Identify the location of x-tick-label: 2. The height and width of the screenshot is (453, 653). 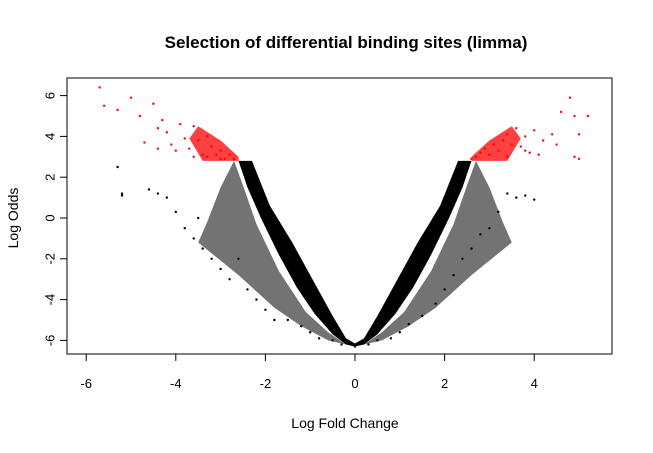
(444, 383).